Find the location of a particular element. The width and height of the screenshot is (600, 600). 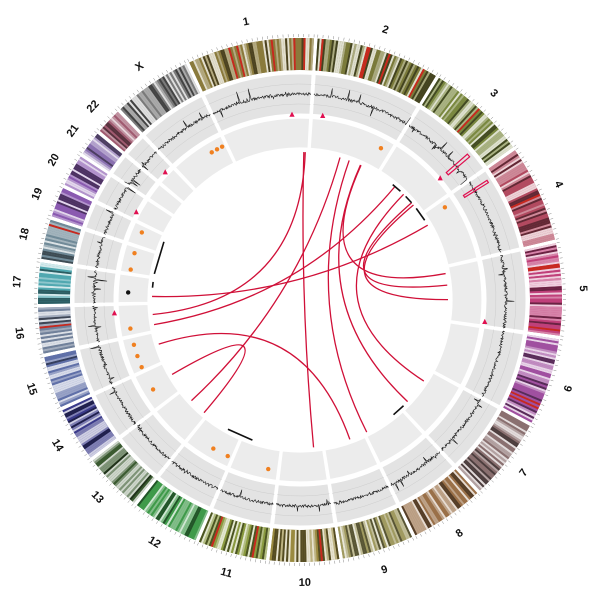

chromosome-label: 15 is located at coordinates (31, 388).